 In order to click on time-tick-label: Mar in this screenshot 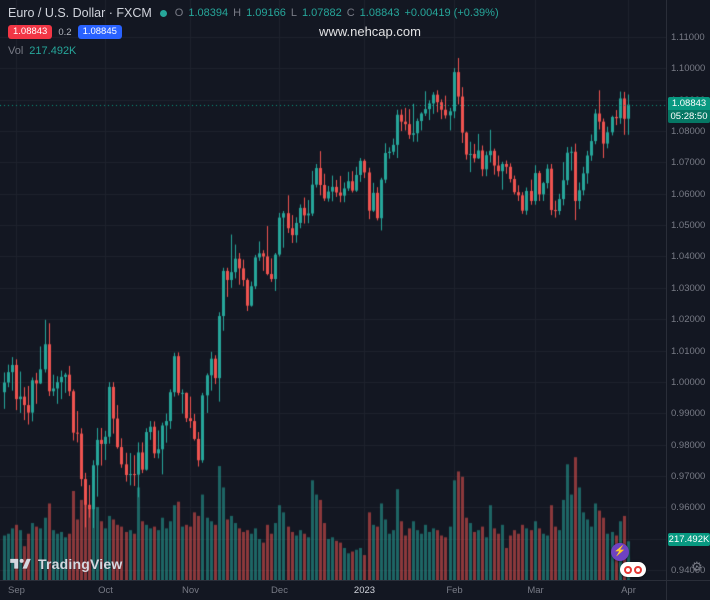, I will do `click(535, 590)`.